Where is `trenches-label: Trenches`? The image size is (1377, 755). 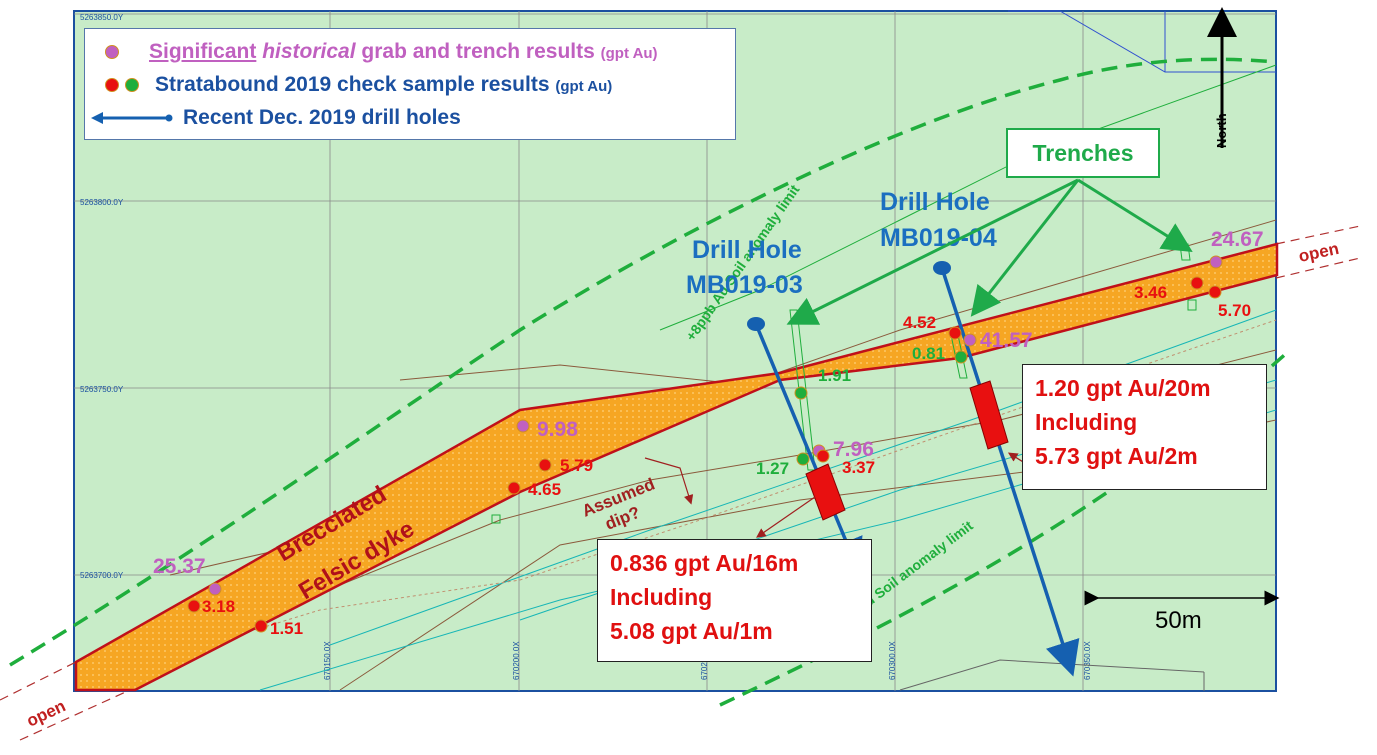 trenches-label: Trenches is located at coordinates (1083, 152).